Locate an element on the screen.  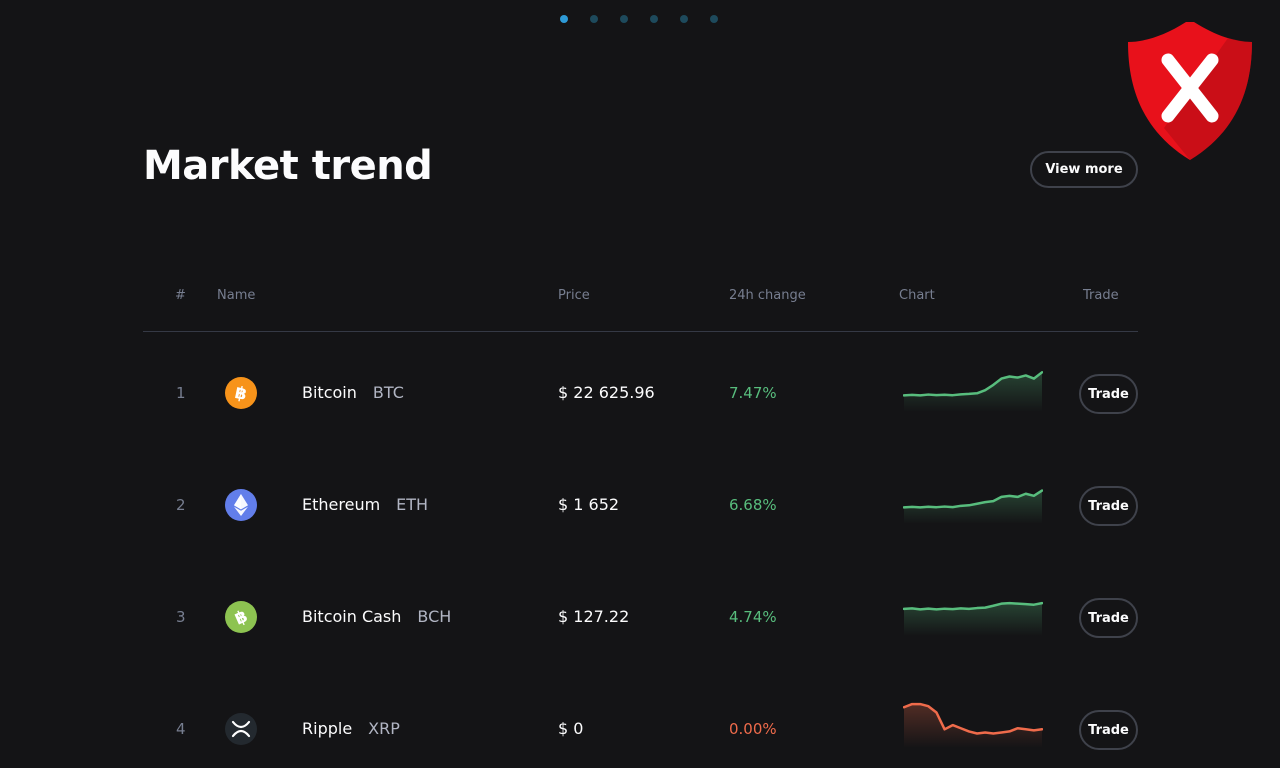
ripple-icon is located at coordinates (241, 729).